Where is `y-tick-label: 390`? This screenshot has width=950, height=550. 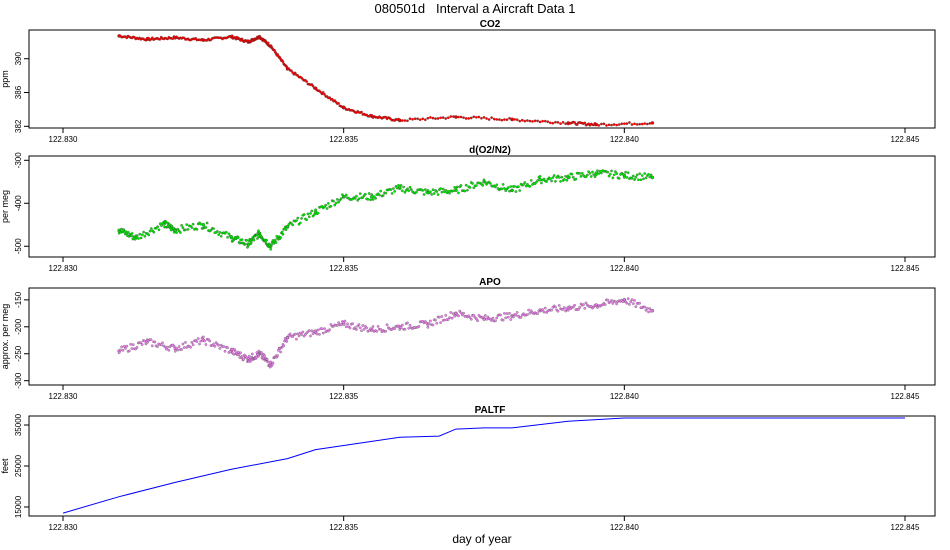
y-tick-label: 390 is located at coordinates (18, 59).